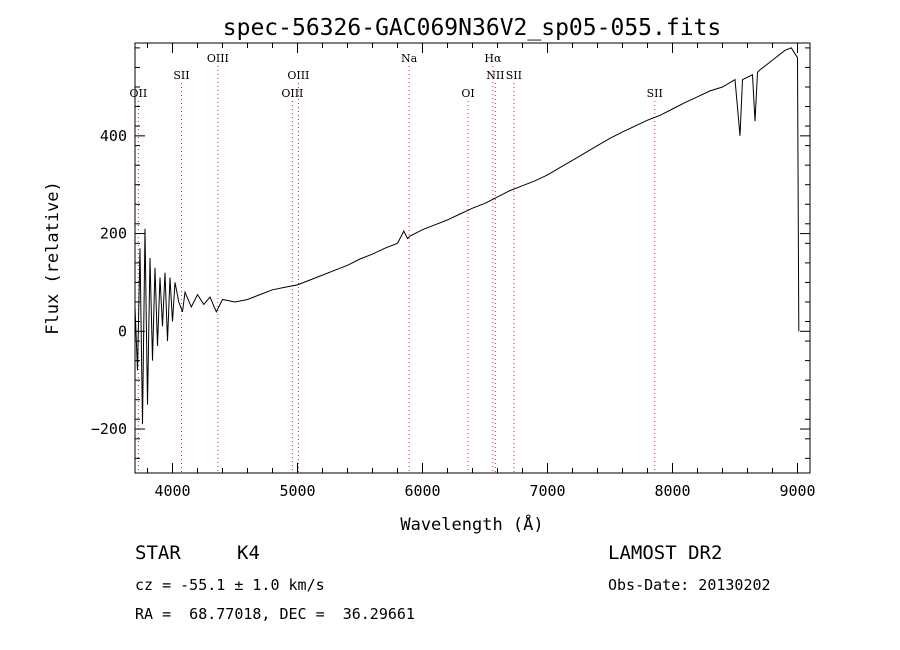 This screenshot has width=900, height=650. Describe the element at coordinates (467, 93) in the screenshot. I see `spectral-line-label: OI` at that location.